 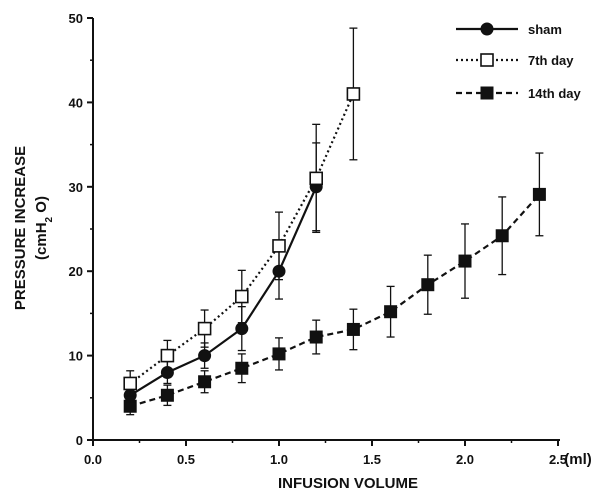 What do you see at coordinates (555, 93) in the screenshot?
I see `legend-label: 14th day` at bounding box center [555, 93].